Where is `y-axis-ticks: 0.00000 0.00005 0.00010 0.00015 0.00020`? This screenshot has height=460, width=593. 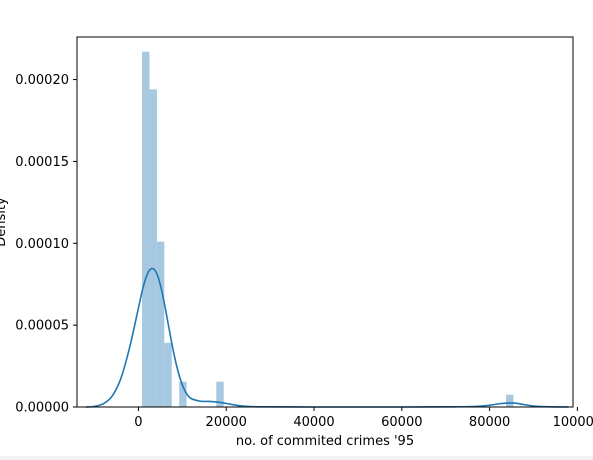
y-axis-ticks: 0.00000 0.00005 0.00010 0.00015 0.00020 is located at coordinates (46, 244).